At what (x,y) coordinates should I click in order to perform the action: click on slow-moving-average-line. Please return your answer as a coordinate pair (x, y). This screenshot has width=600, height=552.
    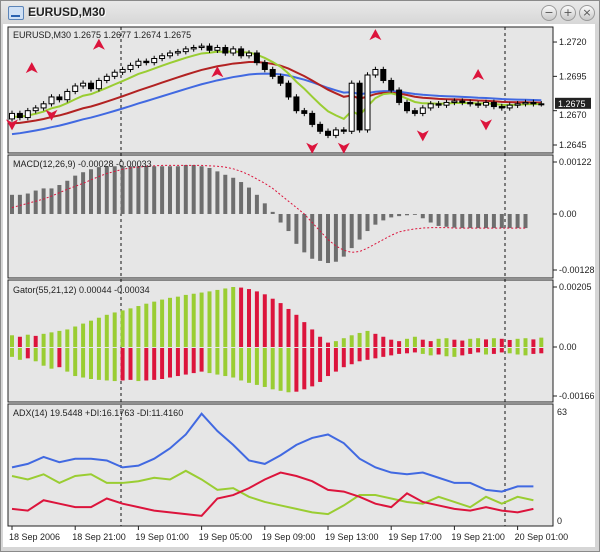
    Looking at the image, I should click on (276, 104).